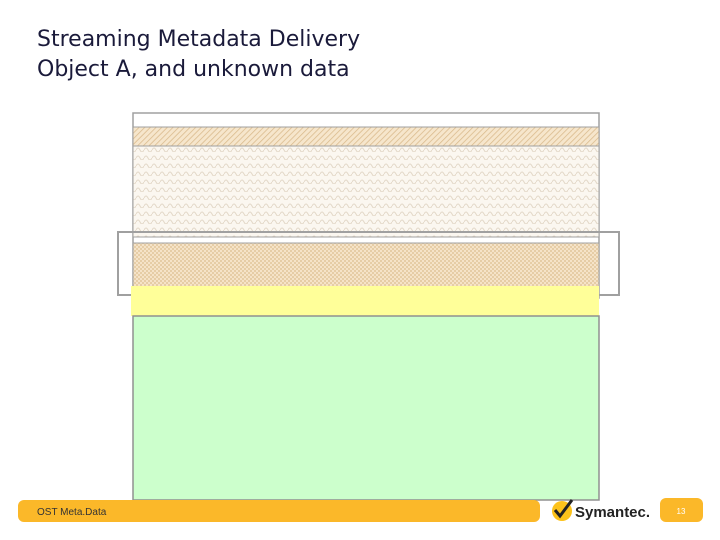 This screenshot has width=720, height=540. I want to click on yellow-band, so click(365, 301).